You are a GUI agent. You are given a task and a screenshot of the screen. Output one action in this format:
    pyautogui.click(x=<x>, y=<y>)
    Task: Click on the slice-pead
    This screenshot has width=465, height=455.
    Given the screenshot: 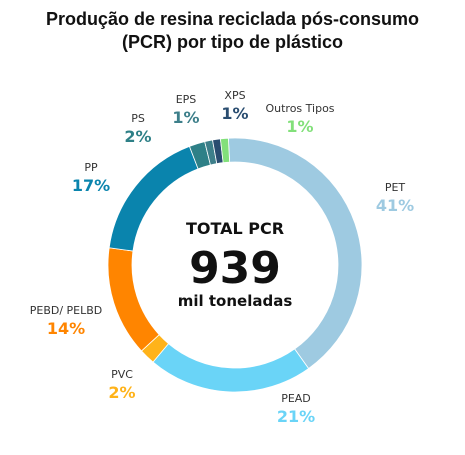 What is the action you would take?
    pyautogui.click(x=231, y=368)
    